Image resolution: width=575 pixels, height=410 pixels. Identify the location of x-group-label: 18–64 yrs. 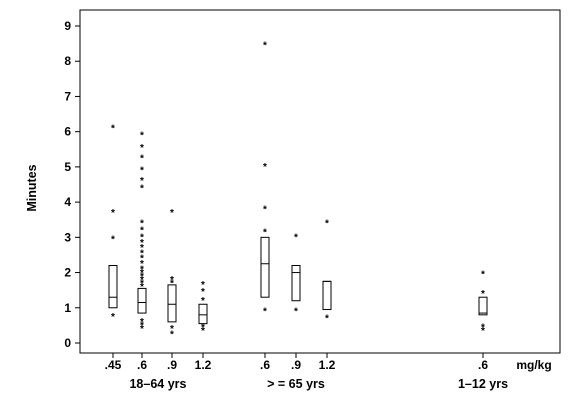
(157, 384).